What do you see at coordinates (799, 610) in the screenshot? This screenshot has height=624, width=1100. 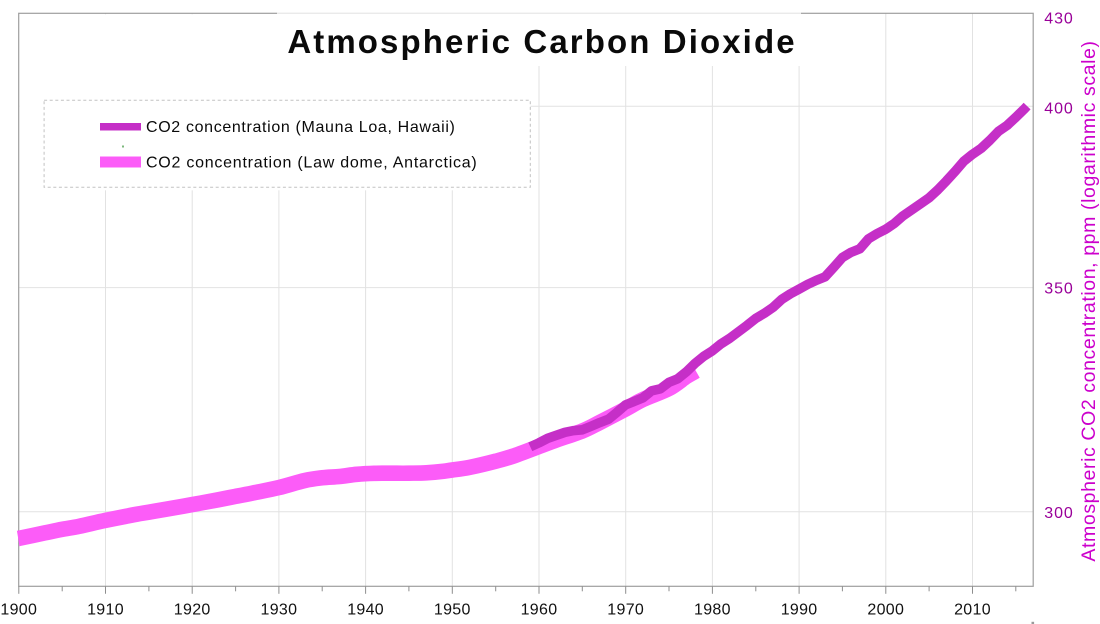 I see `svg-text: 1990` at bounding box center [799, 610].